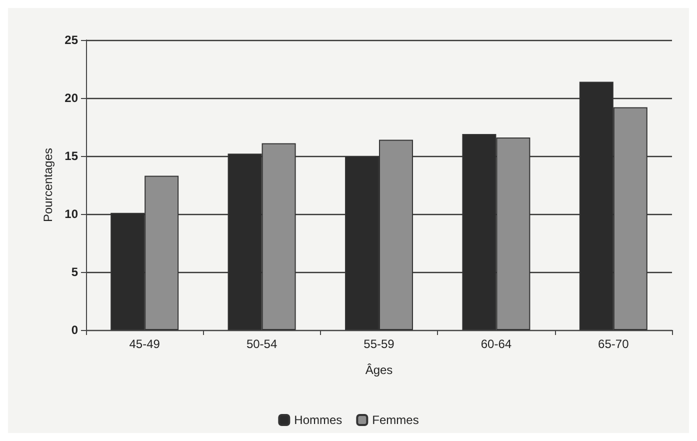 The width and height of the screenshot is (697, 441). I want to click on y-tick-label: 25, so click(71, 40).